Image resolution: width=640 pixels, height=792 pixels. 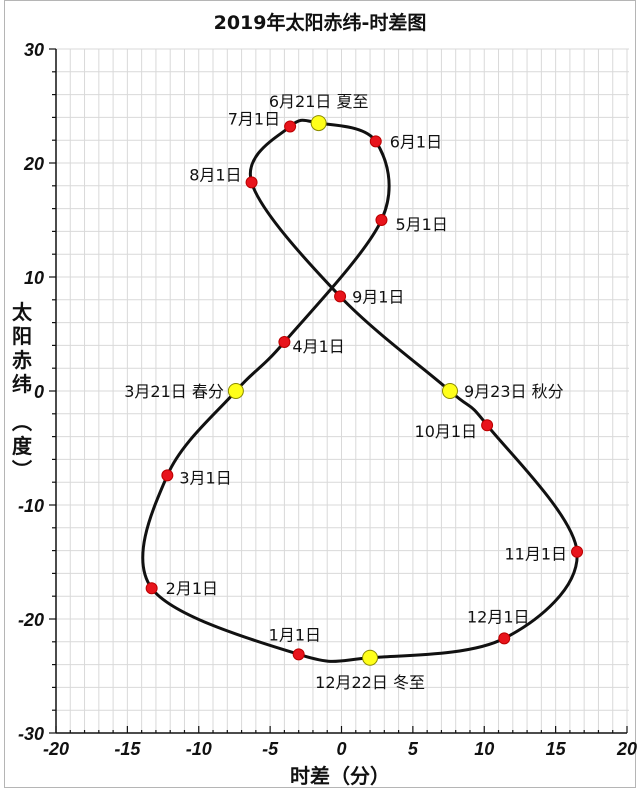 I want to click on date-label: 4月1日, so click(x=318, y=346).